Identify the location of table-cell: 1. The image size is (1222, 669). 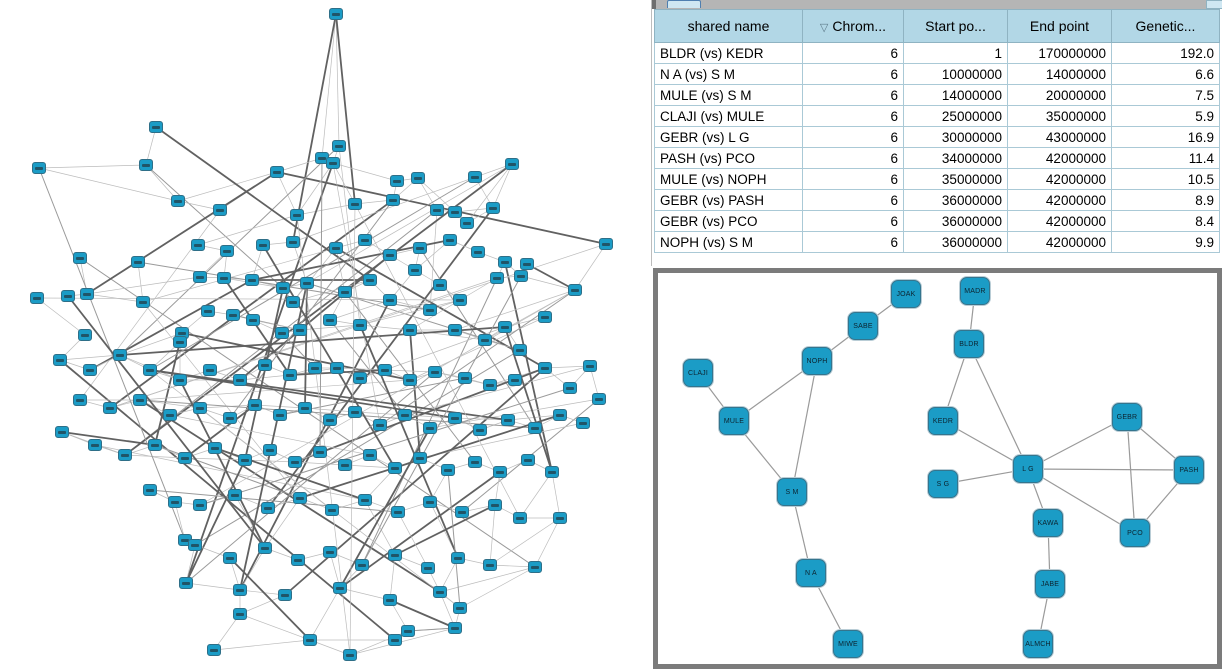
(955, 53).